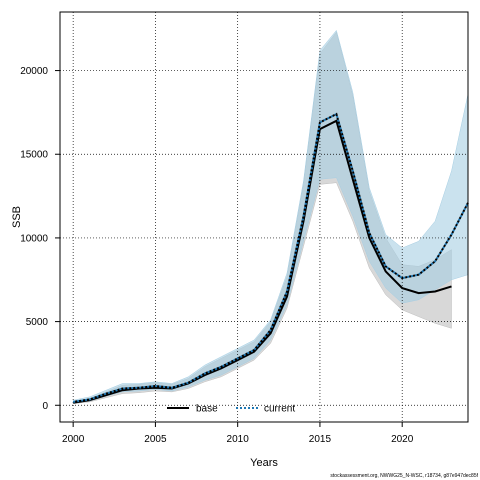 Image resolution: width=480 pixels, height=480 pixels. What do you see at coordinates (34, 238) in the screenshot?
I see `y-tick-label: 10000` at bounding box center [34, 238].